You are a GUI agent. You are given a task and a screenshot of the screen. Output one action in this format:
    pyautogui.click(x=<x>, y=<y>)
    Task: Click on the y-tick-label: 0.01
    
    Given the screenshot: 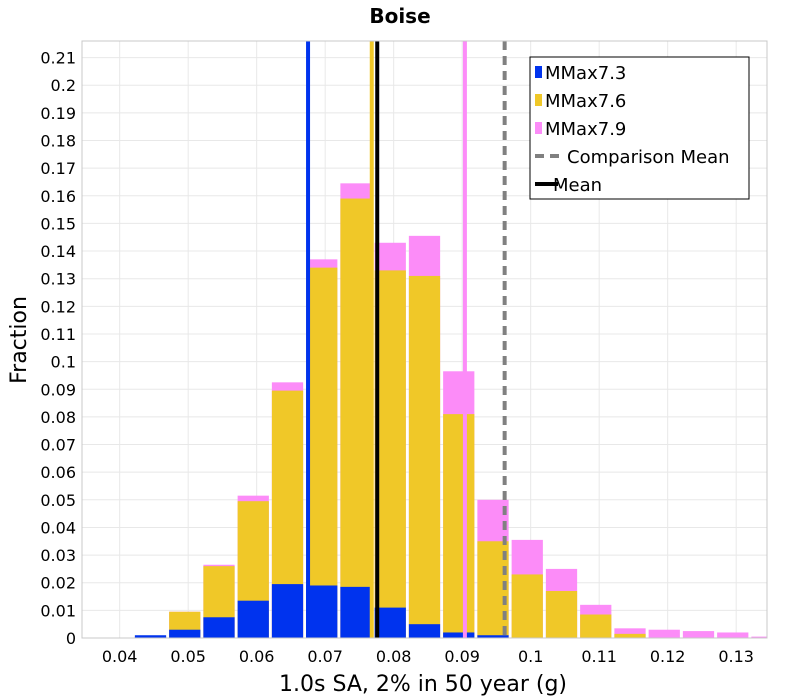 What is the action you would take?
    pyautogui.click(x=58, y=610)
    